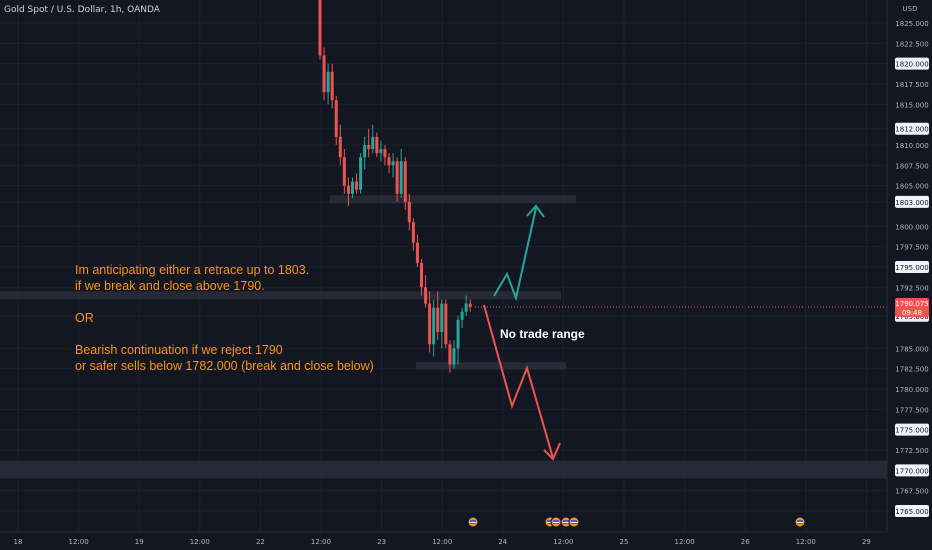  What do you see at coordinates (911, 390) in the screenshot?
I see `price-tick-label: 1780.000` at bounding box center [911, 390].